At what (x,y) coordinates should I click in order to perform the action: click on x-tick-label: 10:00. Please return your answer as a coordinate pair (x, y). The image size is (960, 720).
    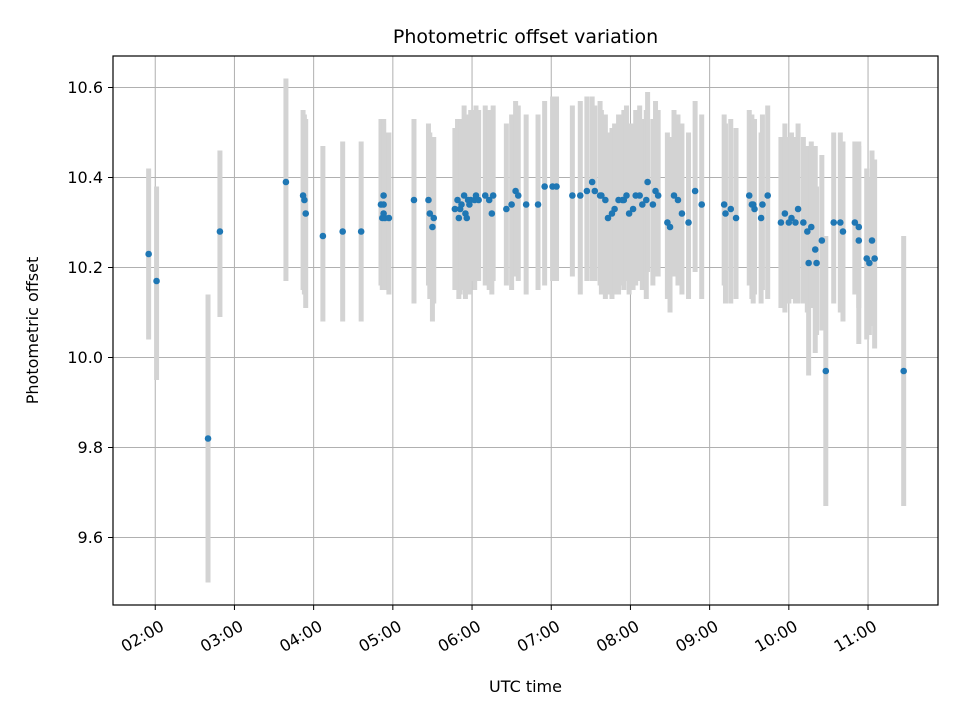
    Looking at the image, I should click on (775, 636).